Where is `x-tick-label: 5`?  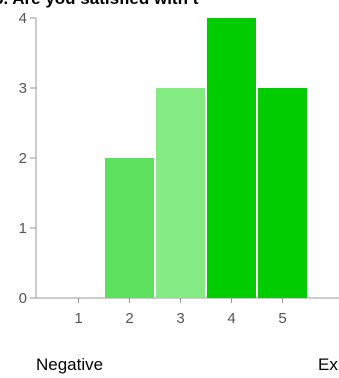 x-tick-label: 5 is located at coordinates (282, 318).